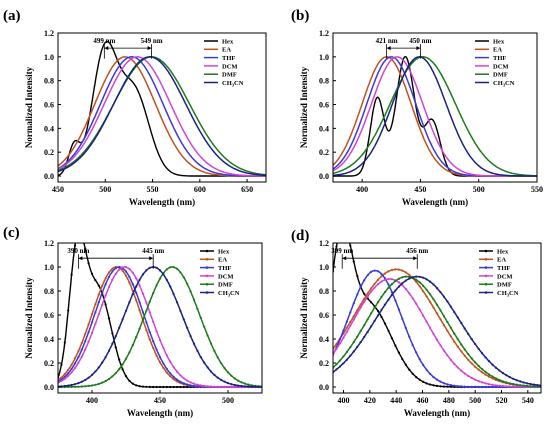 The width and height of the screenshot is (550, 434). I want to click on y-tick-label: 0.4, so click(324, 339).